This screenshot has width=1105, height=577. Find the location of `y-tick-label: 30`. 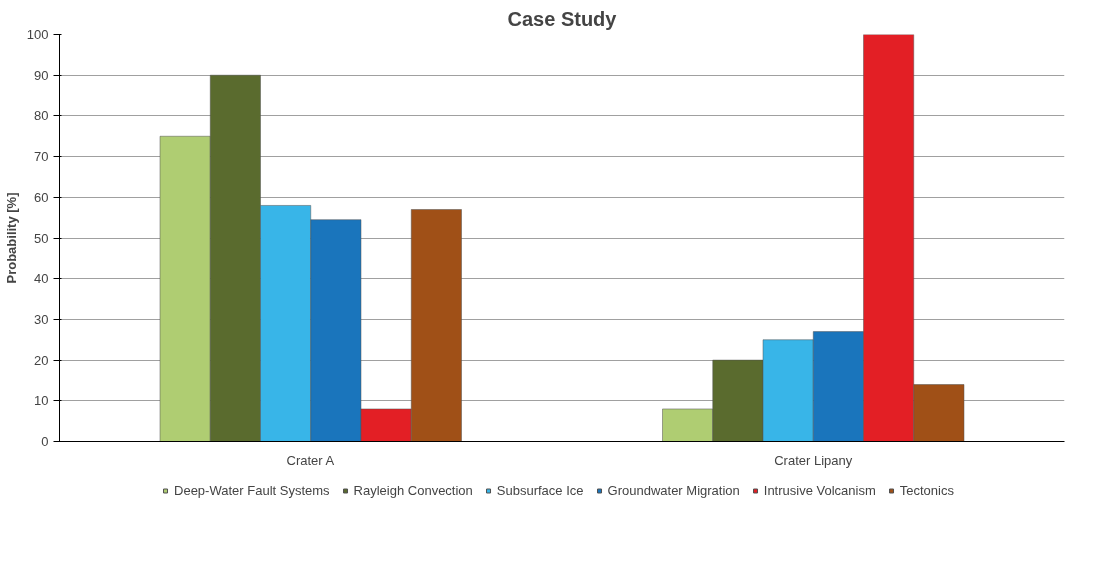

y-tick-label: 30 is located at coordinates (41, 319).